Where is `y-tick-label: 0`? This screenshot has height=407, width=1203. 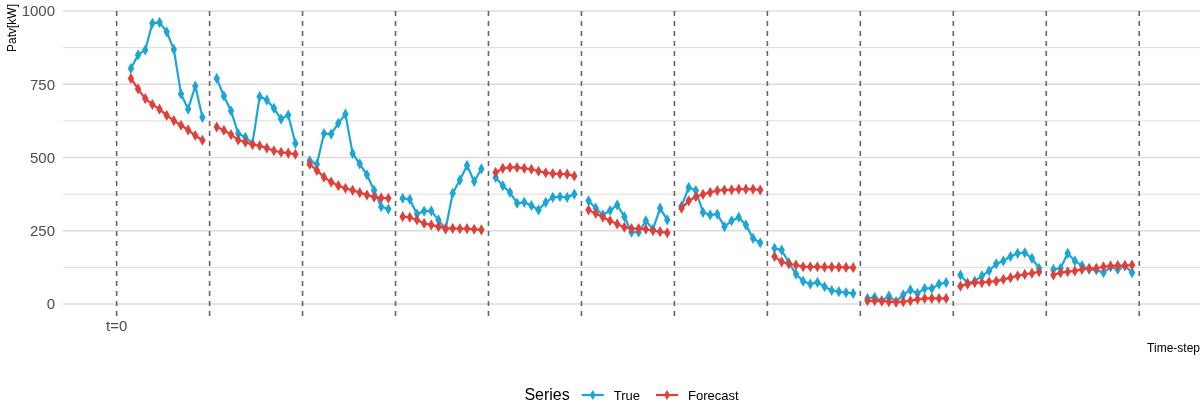 y-tick-label: 0 is located at coordinates (50, 304).